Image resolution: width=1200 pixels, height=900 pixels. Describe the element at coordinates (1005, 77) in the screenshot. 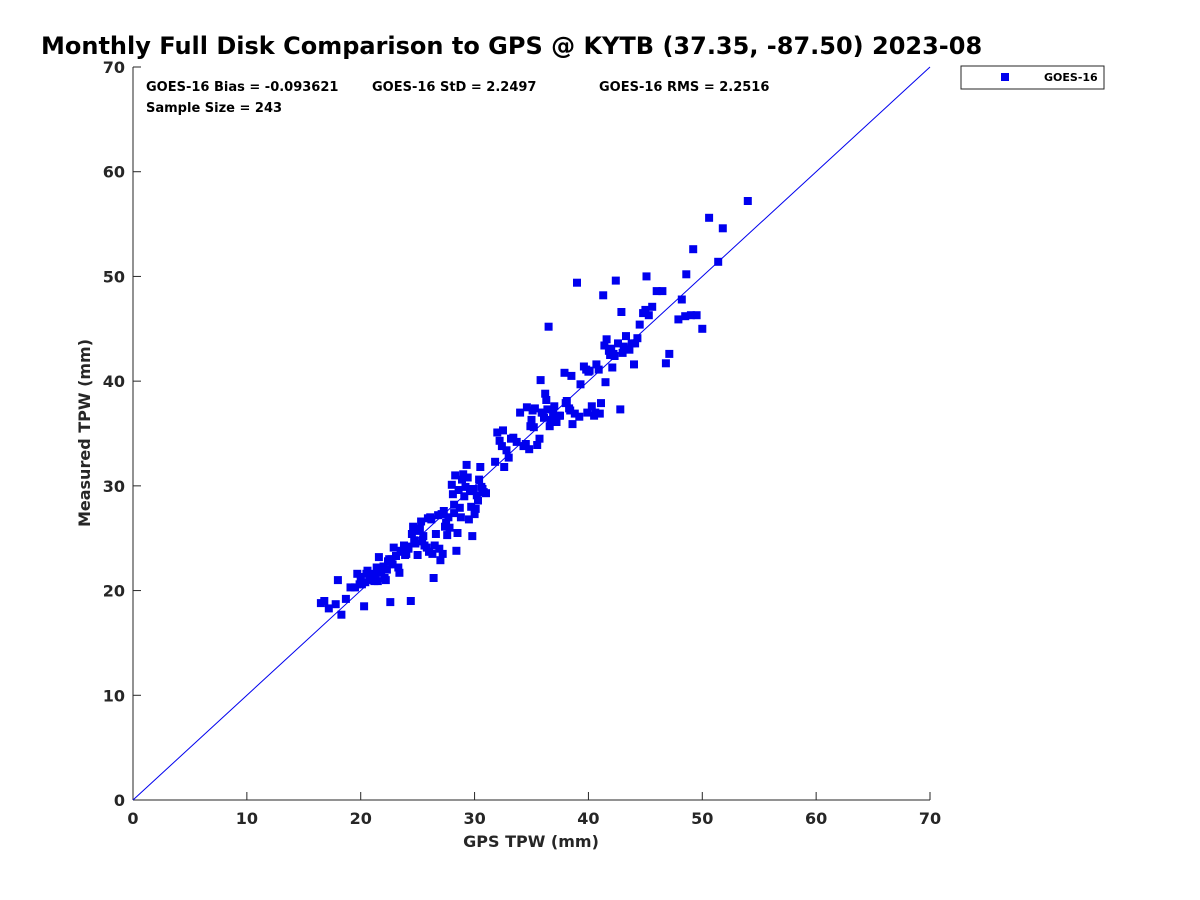

I see `legend-marker-square-icon` at that location.